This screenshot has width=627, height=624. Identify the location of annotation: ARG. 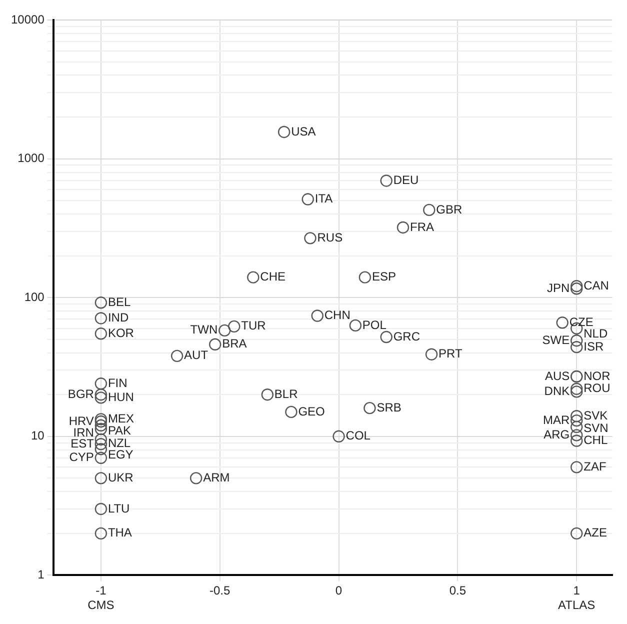
(557, 435).